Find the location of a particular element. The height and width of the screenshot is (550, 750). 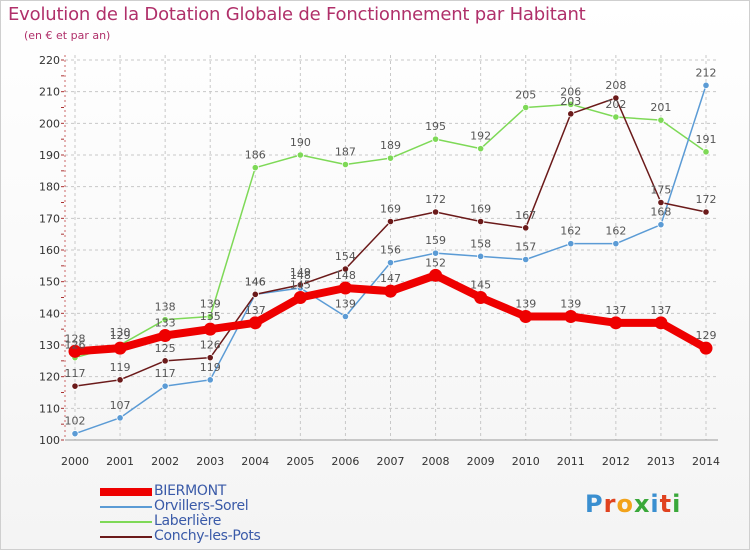

data-label: 130 is located at coordinates (120, 332).